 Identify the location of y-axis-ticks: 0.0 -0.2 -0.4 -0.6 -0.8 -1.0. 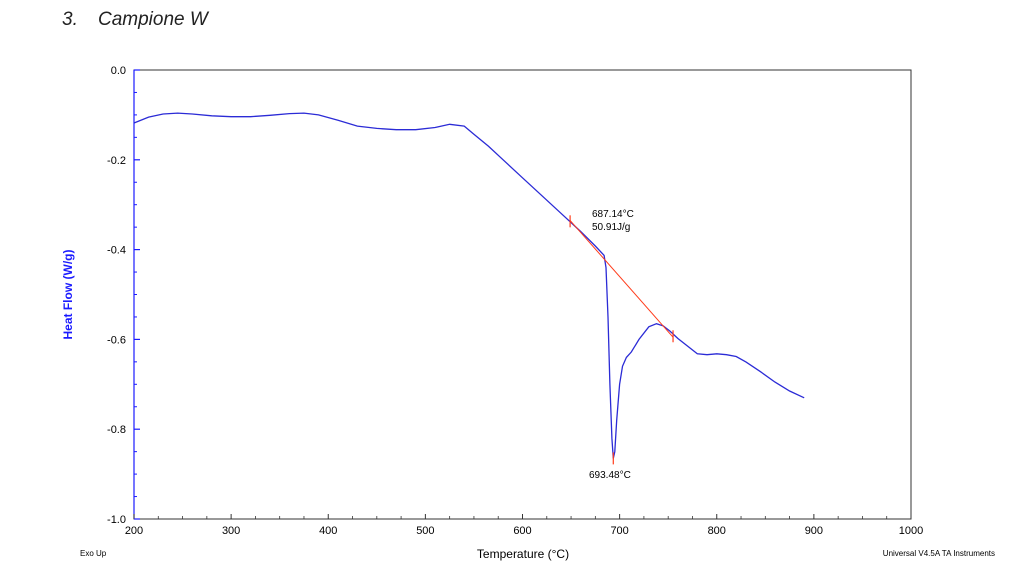
(123, 295).